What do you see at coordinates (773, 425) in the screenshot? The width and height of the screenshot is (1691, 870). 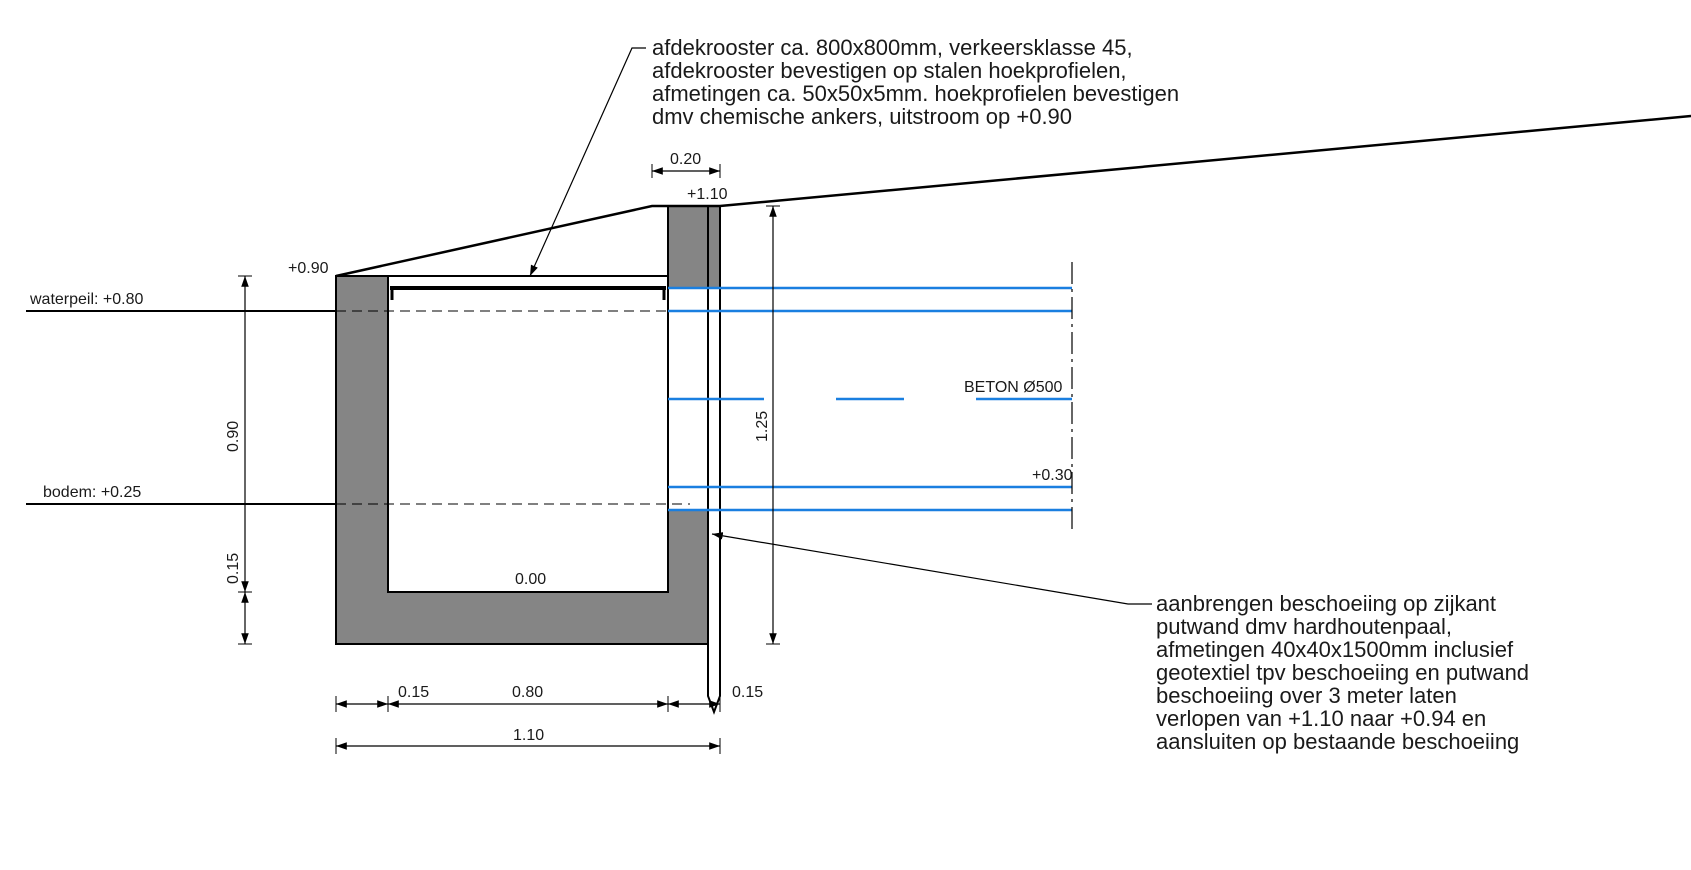 I see `dim-right-vertical` at bounding box center [773, 425].